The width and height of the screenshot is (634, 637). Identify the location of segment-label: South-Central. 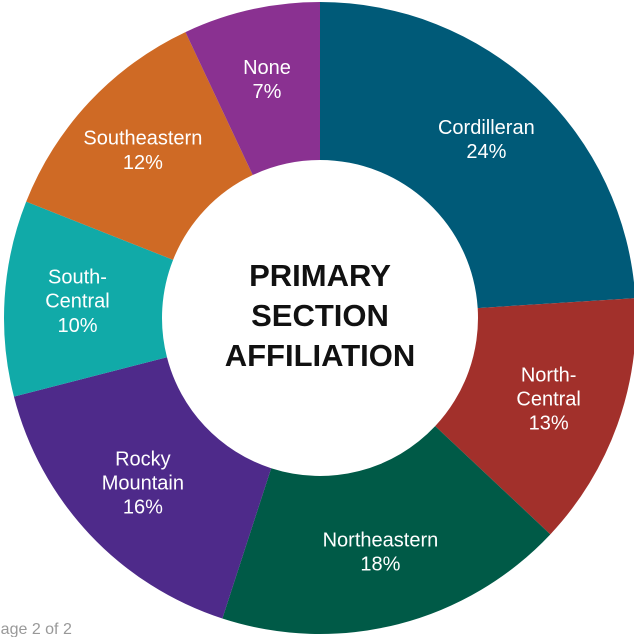
(77, 290).